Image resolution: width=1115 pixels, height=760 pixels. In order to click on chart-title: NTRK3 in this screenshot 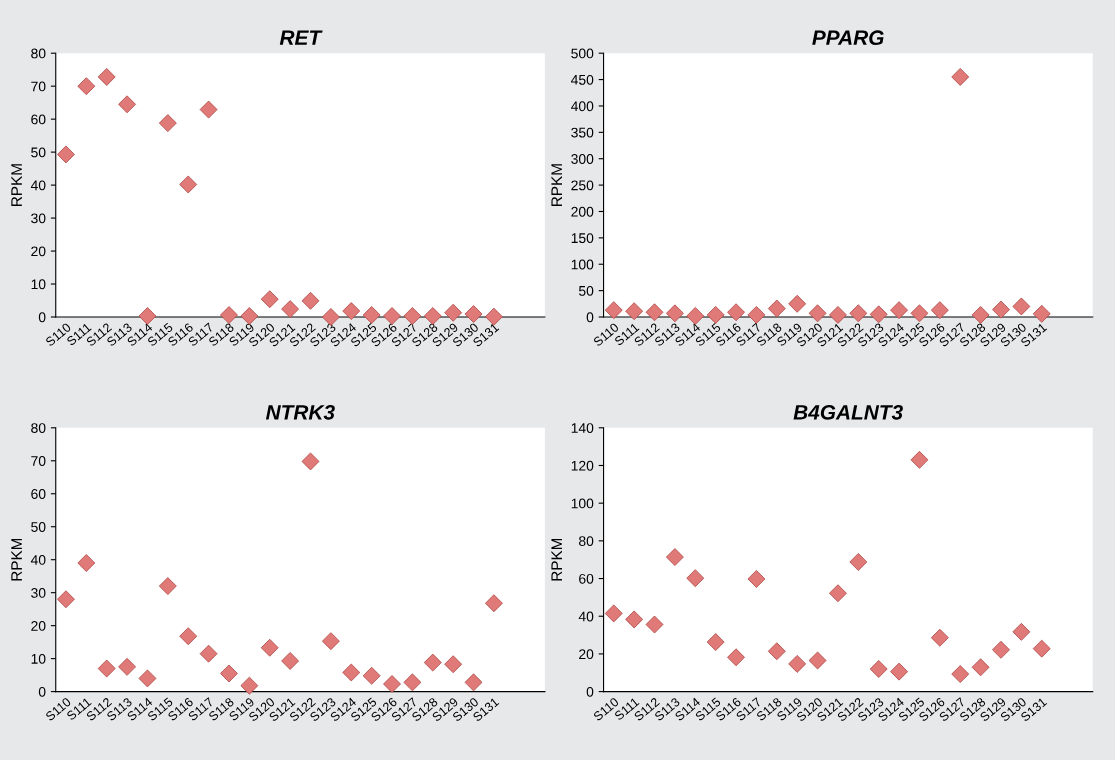, I will do `click(300, 412)`.